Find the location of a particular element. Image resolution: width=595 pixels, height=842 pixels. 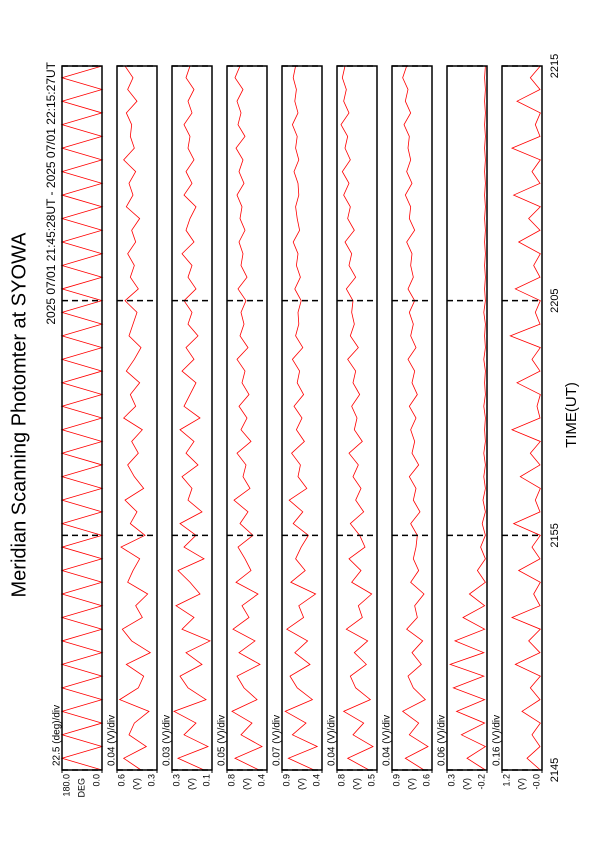

panel-label: 0.05 (V)/div is located at coordinates (222, 740).